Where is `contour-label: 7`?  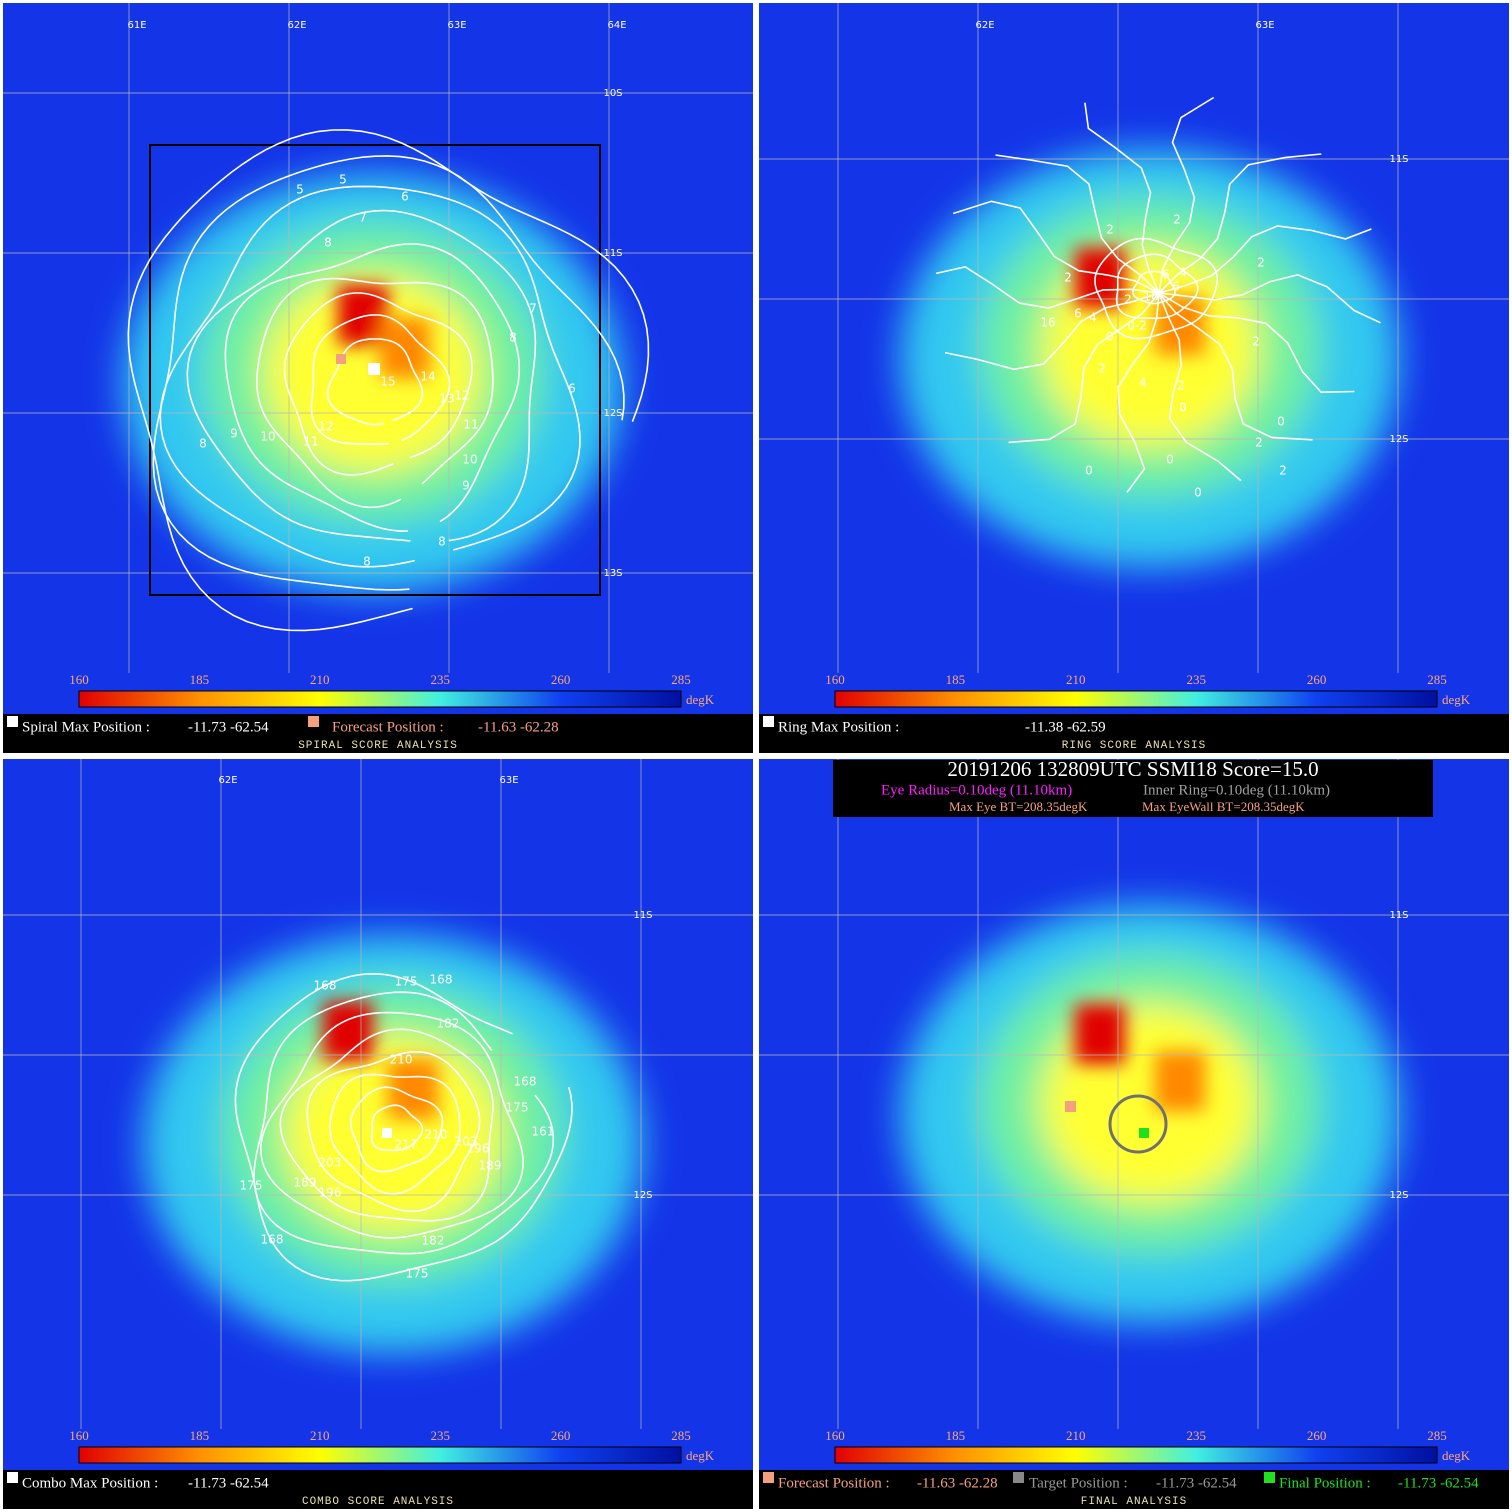
contour-label: 7 is located at coordinates (363, 218).